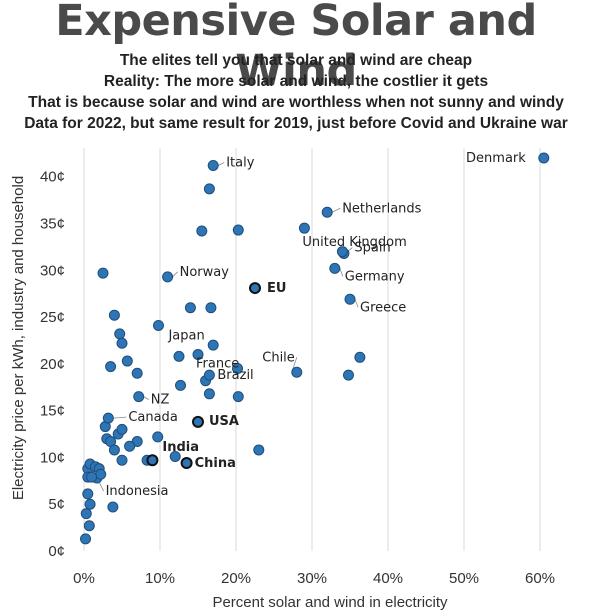 This screenshot has height=616, width=592. I want to click on point-label-denmark: Denmark, so click(496, 158).